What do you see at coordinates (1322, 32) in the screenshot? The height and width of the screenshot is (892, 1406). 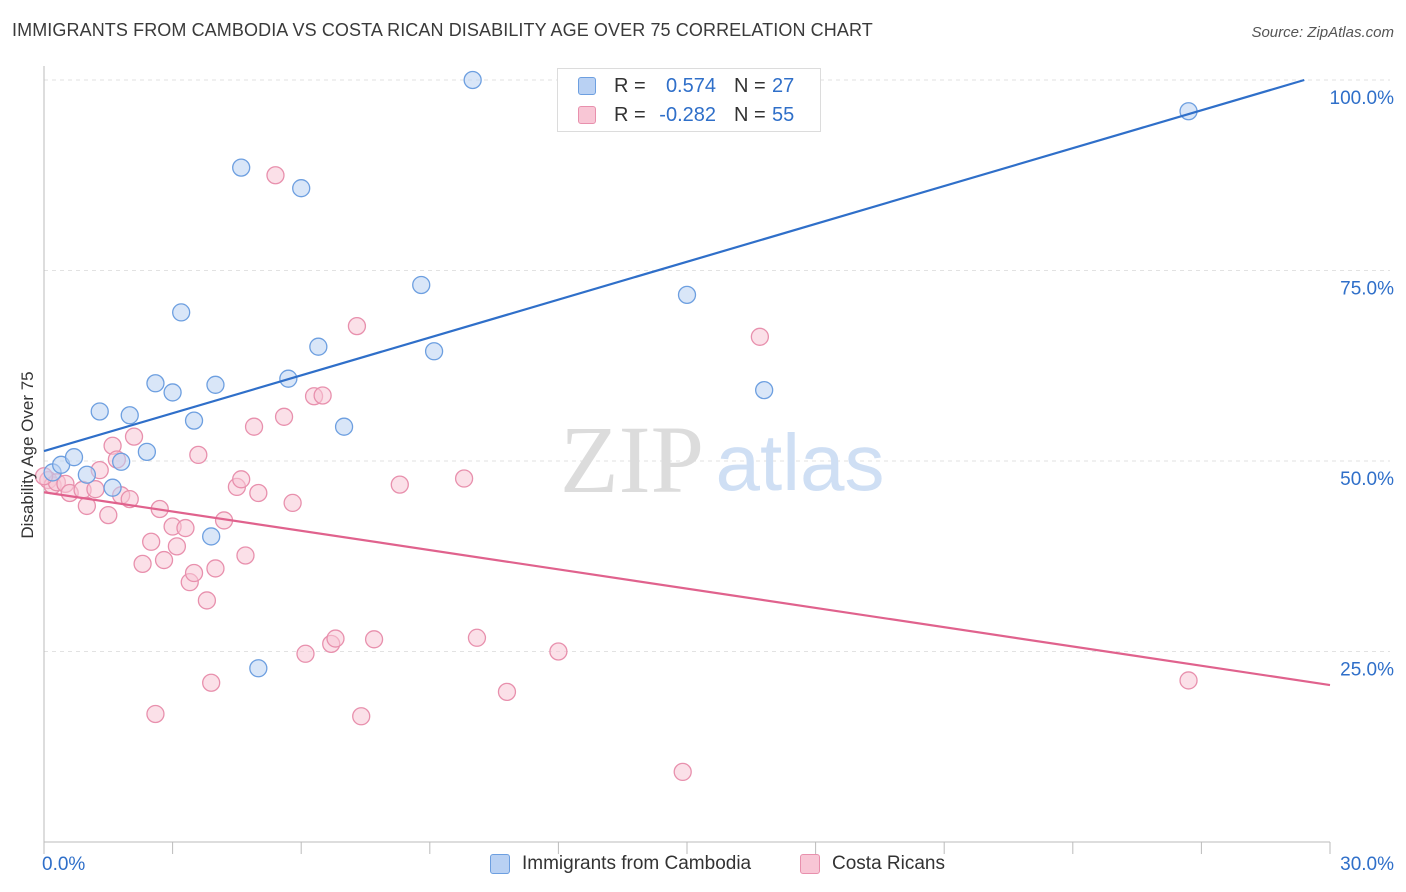 I see `chart-source: Source: ZipAtlas.com` at bounding box center [1322, 32].